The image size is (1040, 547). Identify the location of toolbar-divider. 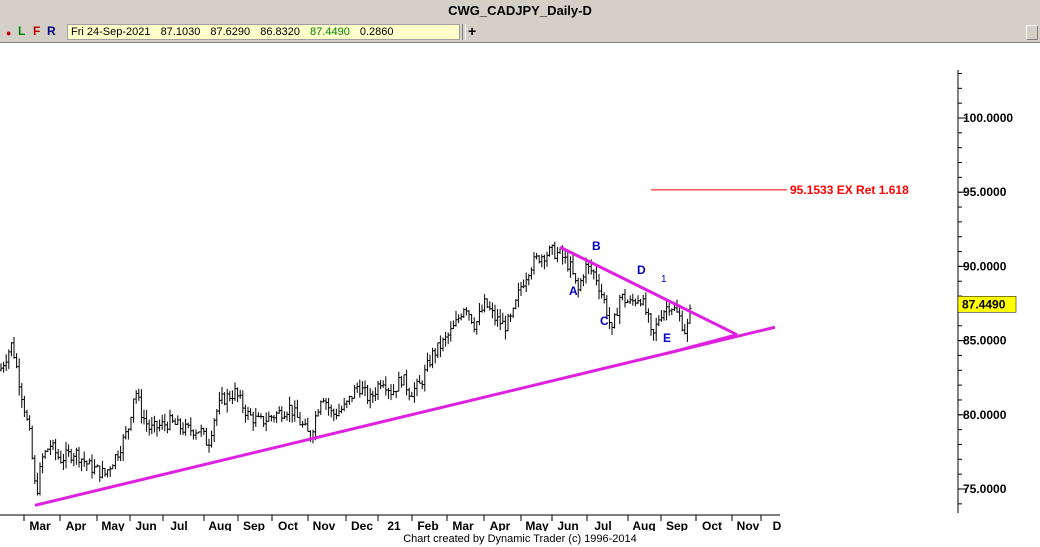
(464, 32).